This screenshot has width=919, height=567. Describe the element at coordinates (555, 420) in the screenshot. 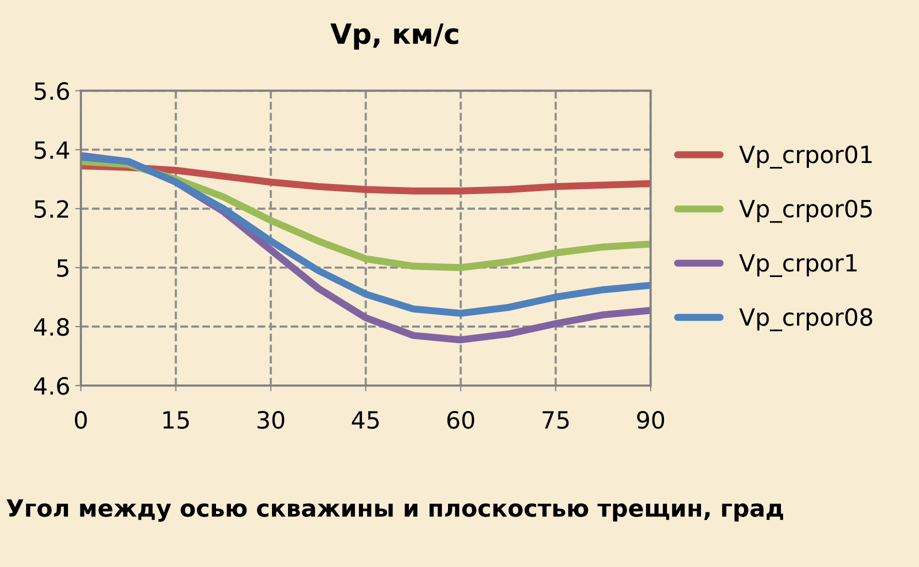

I see `x-tick-label: 75` at that location.